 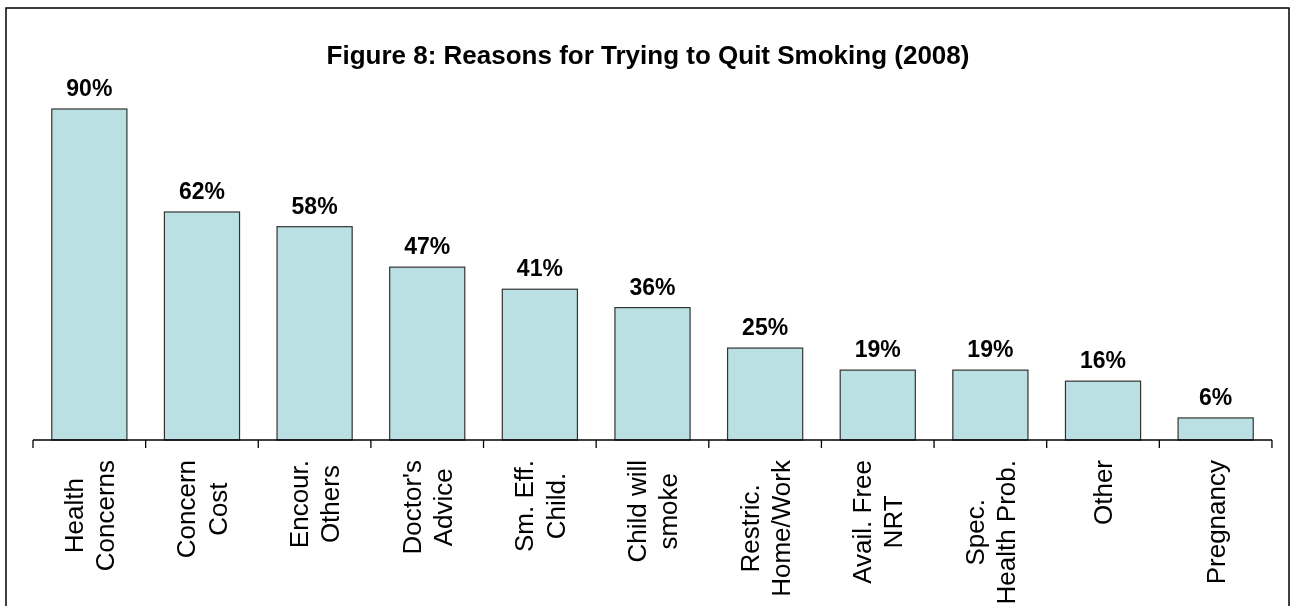 What do you see at coordinates (990, 532) in the screenshot?
I see `x-tick-label: Spec. Health Prob.` at bounding box center [990, 532].